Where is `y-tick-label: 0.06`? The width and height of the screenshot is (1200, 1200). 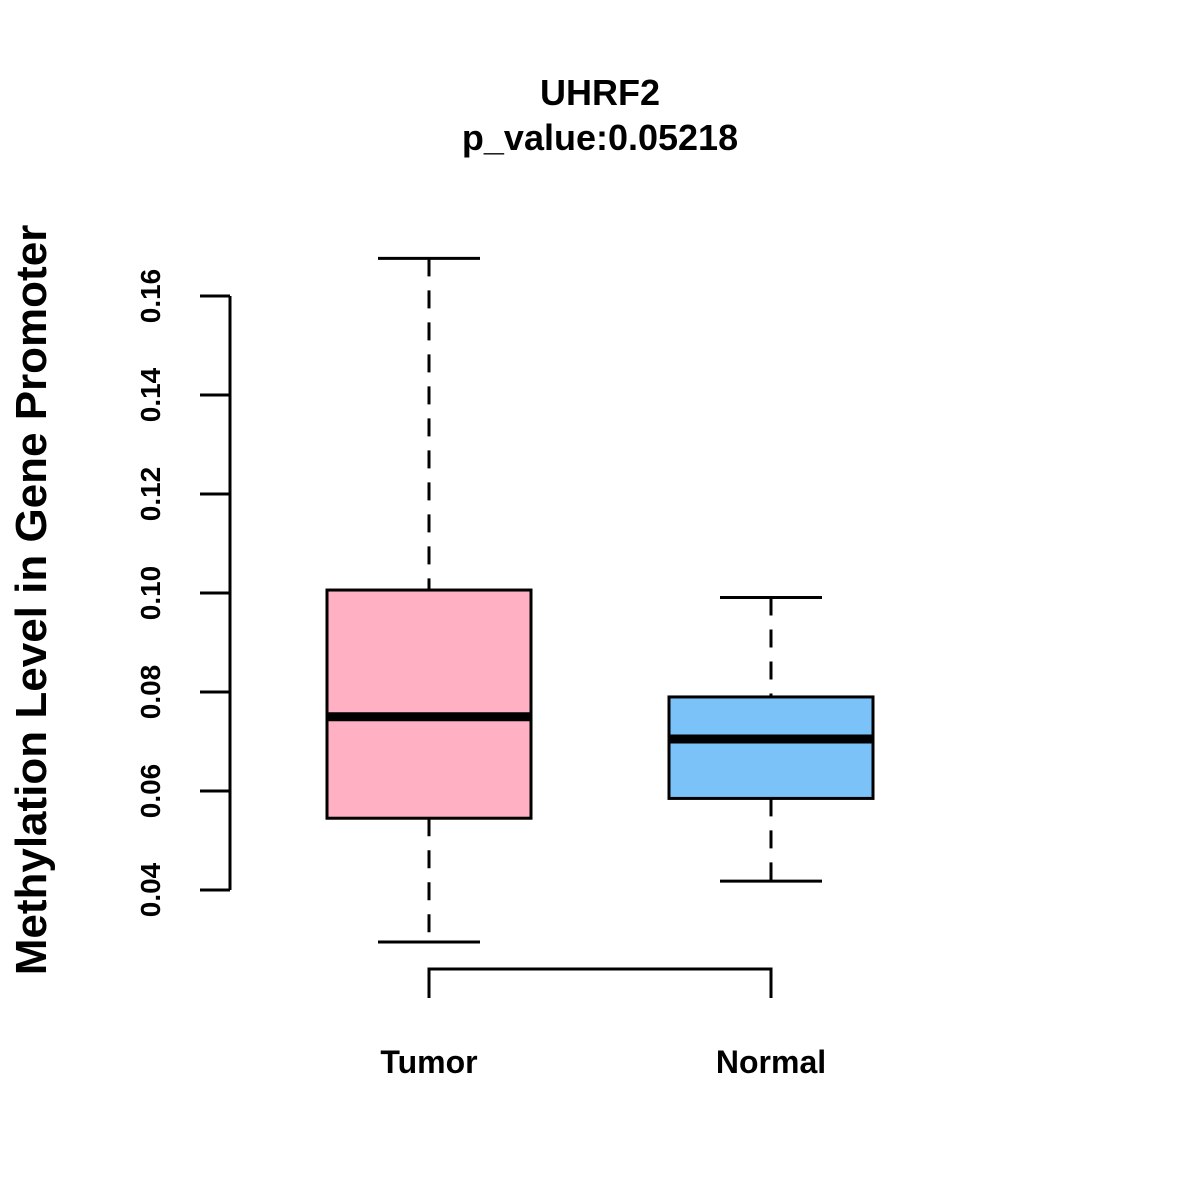 y-tick-label: 0.06 is located at coordinates (150, 791).